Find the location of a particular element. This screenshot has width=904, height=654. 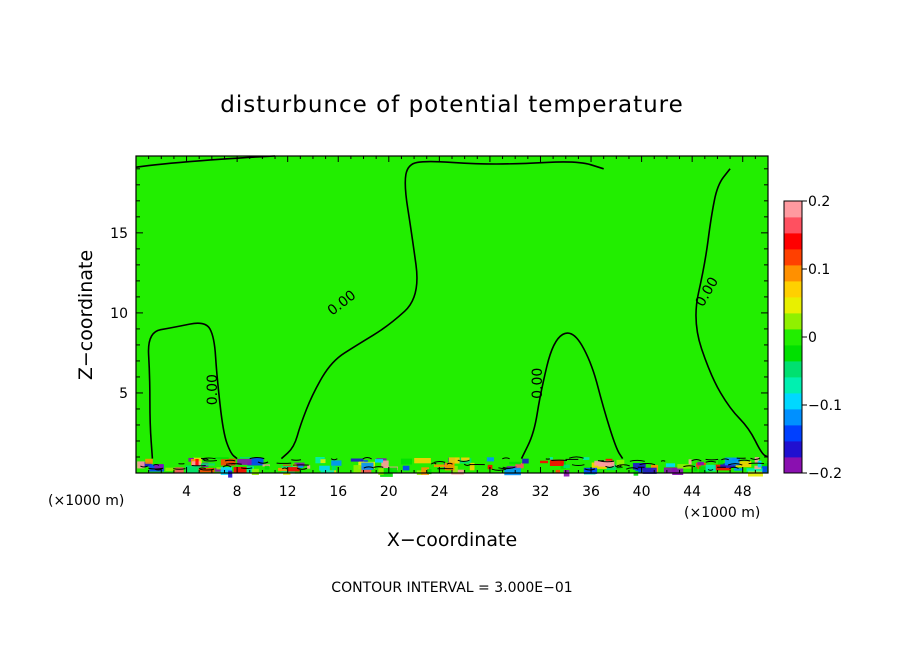

colorbar-tick-label: 0.1 is located at coordinates (819, 270).